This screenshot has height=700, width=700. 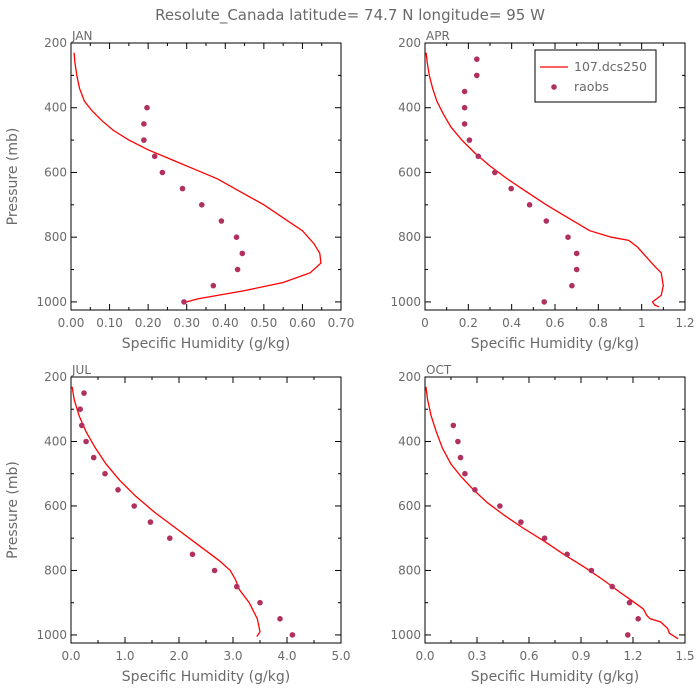 I want to click on x-tick-label: 0.30, so click(x=186, y=323).